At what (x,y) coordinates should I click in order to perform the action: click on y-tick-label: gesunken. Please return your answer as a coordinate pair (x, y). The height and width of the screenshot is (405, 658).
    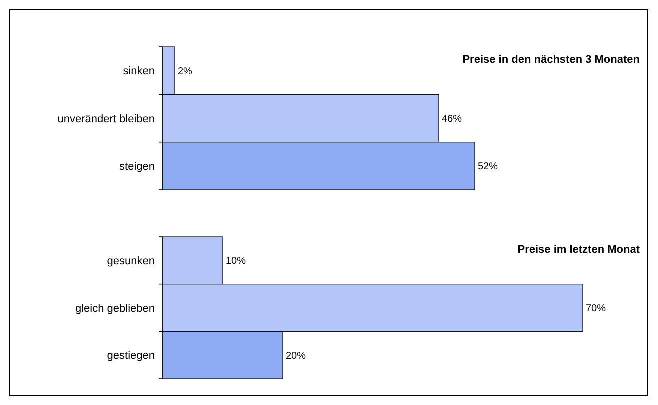
    Looking at the image, I should click on (131, 262).